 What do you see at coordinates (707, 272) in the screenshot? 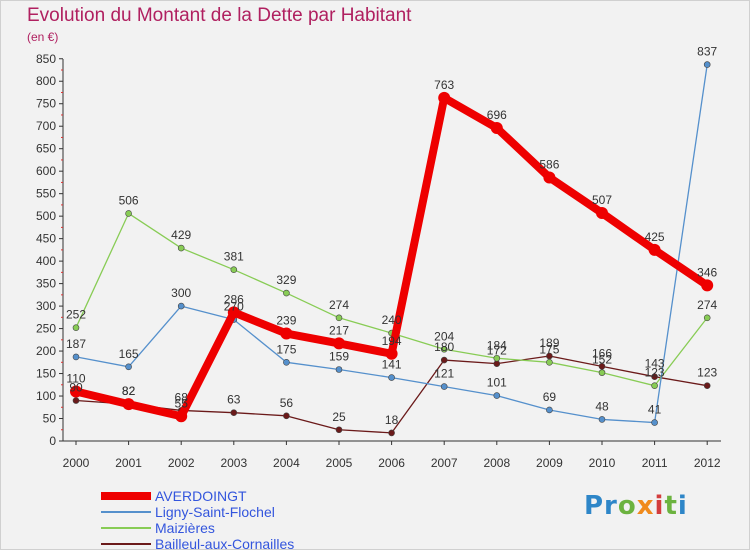
I see `data-label: 346` at bounding box center [707, 272].